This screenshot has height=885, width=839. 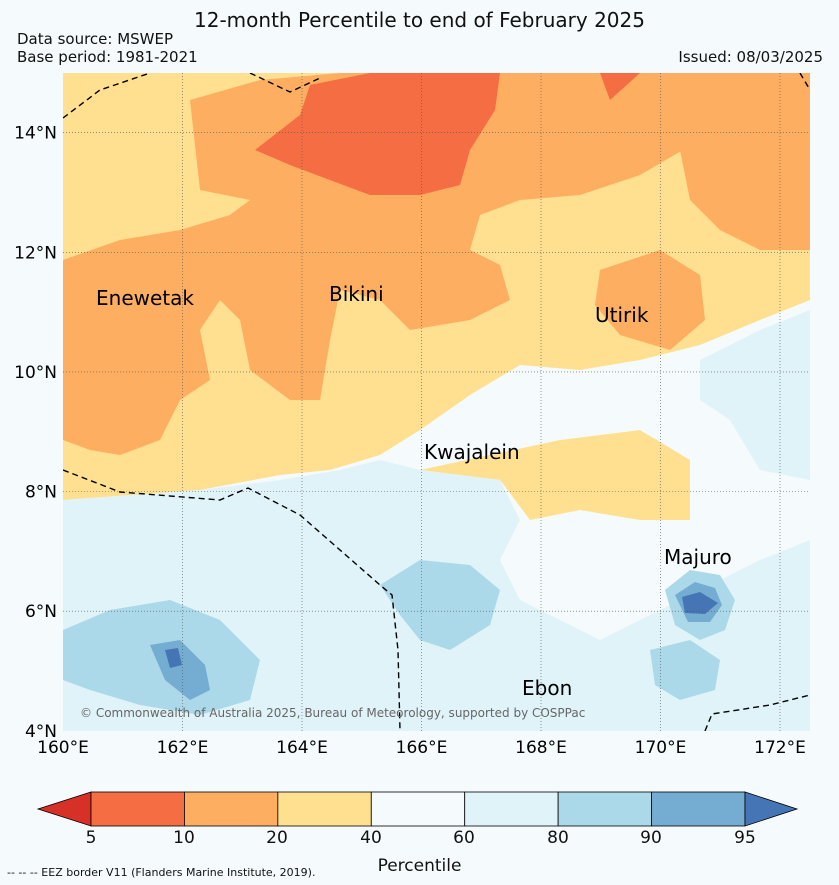 What do you see at coordinates (651, 838) in the screenshot?
I see `colorbar-tick-label: 90` at bounding box center [651, 838].